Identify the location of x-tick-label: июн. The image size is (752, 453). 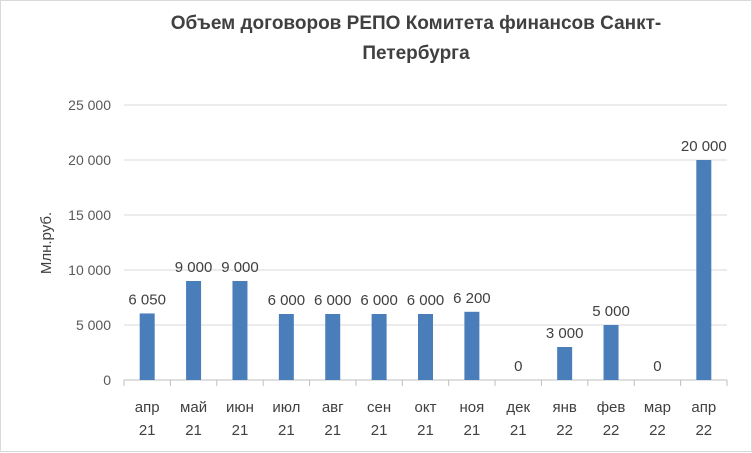
(240, 407).